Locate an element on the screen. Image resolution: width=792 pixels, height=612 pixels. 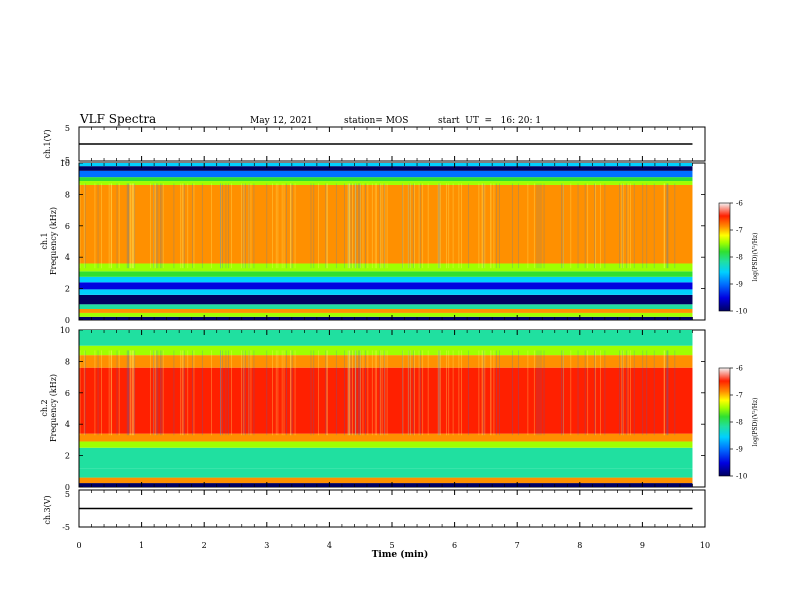
ch1-ylabel: ch.1(V) is located at coordinates (47, 143).